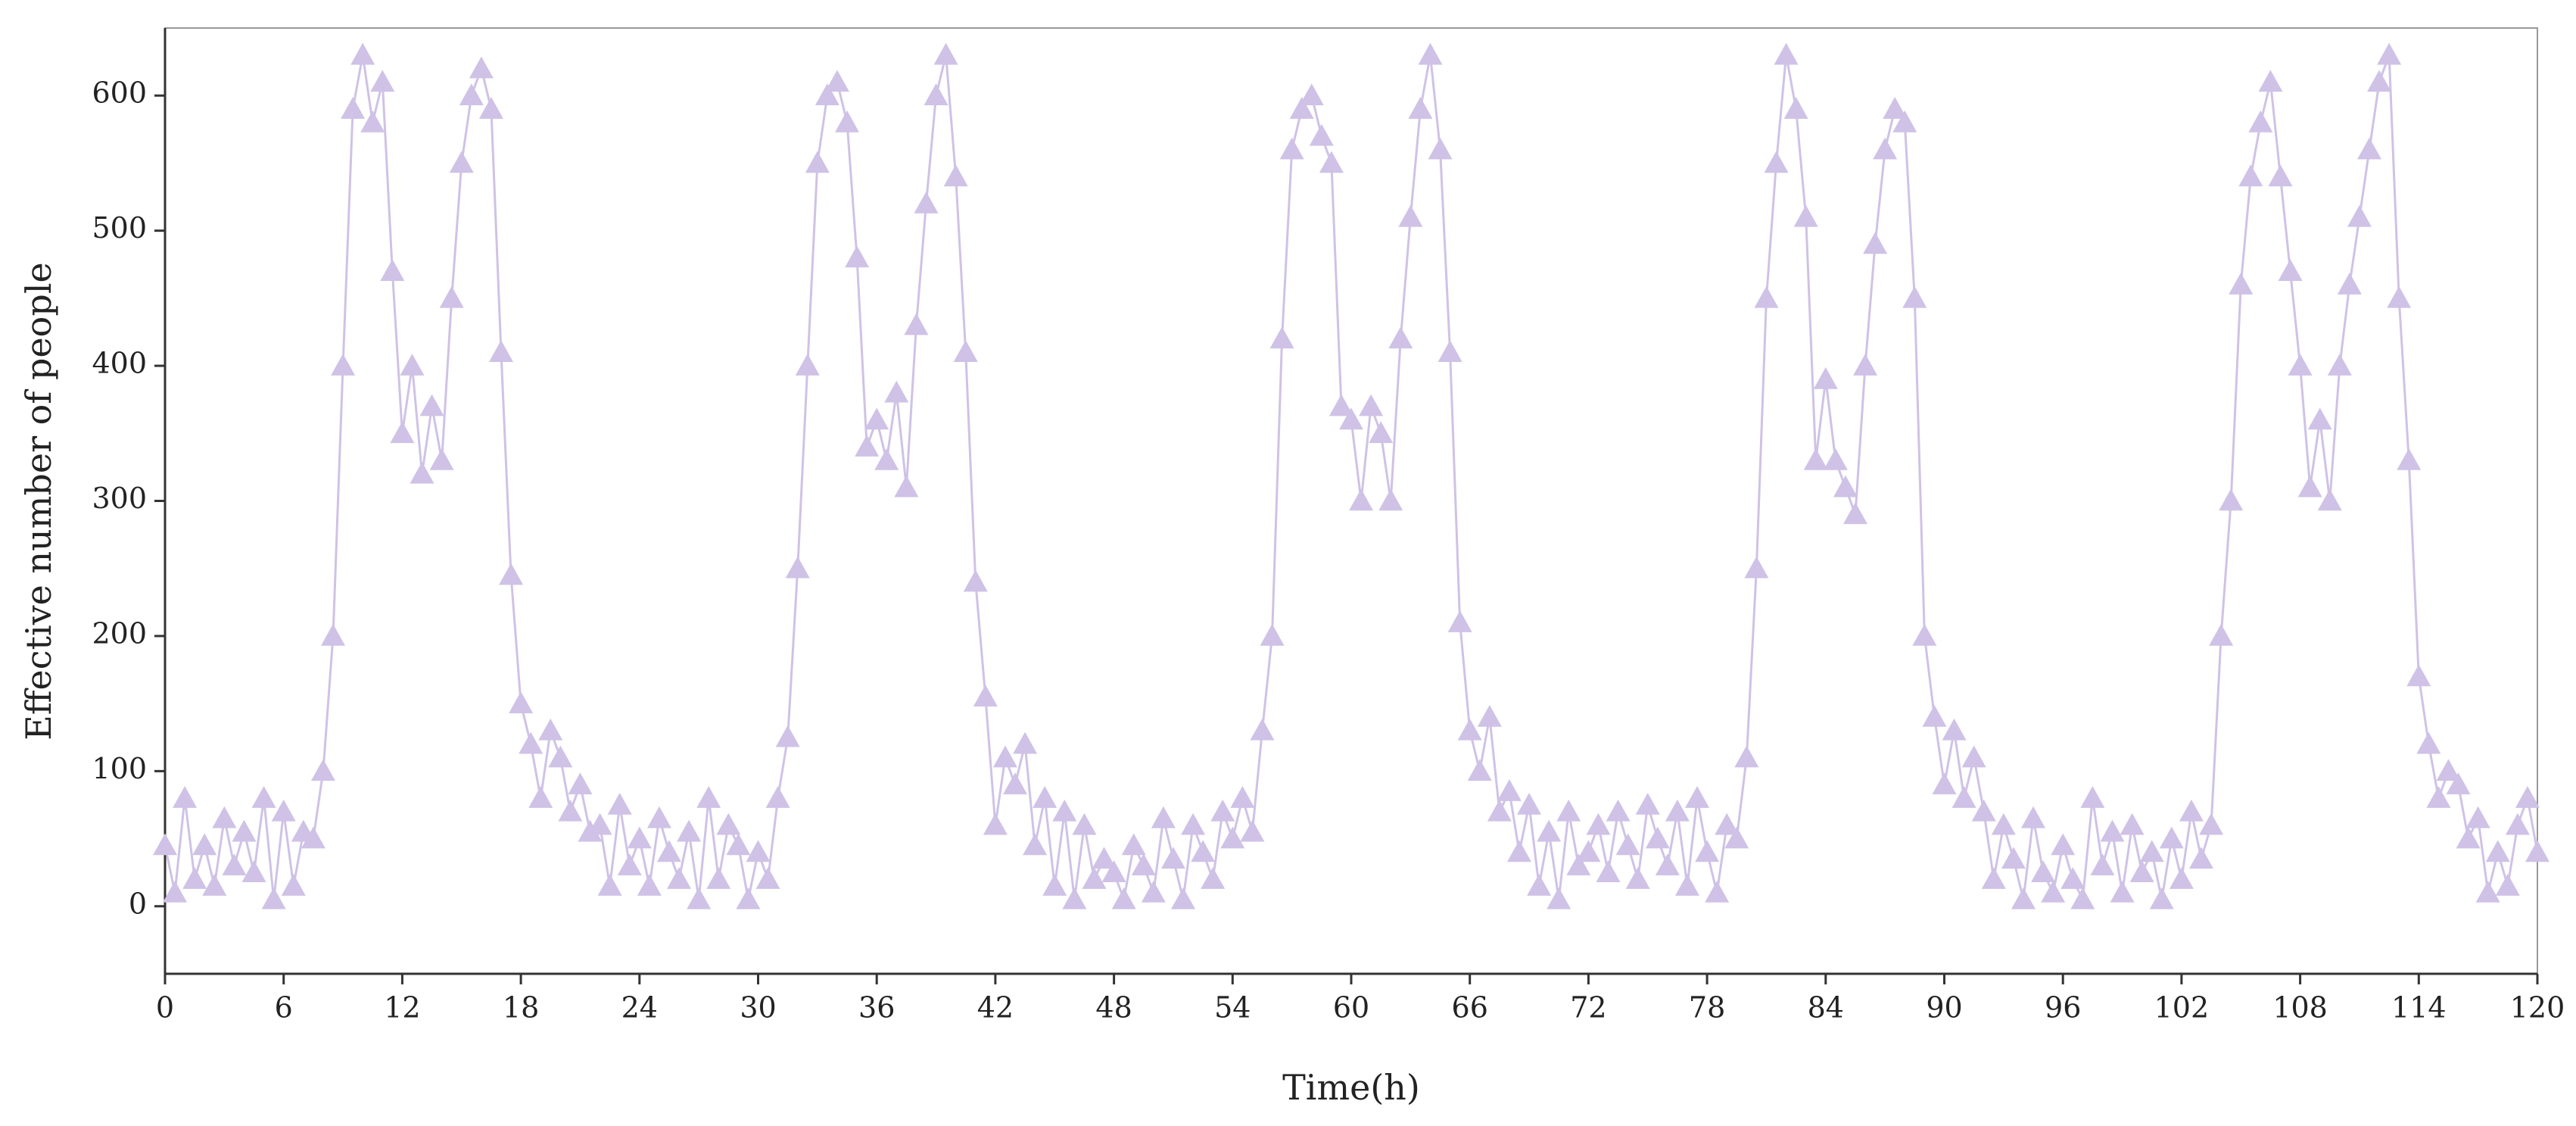 This screenshot has height=1126, width=2576. Describe the element at coordinates (2063, 1008) in the screenshot. I see `x-tick-label: 96` at that location.